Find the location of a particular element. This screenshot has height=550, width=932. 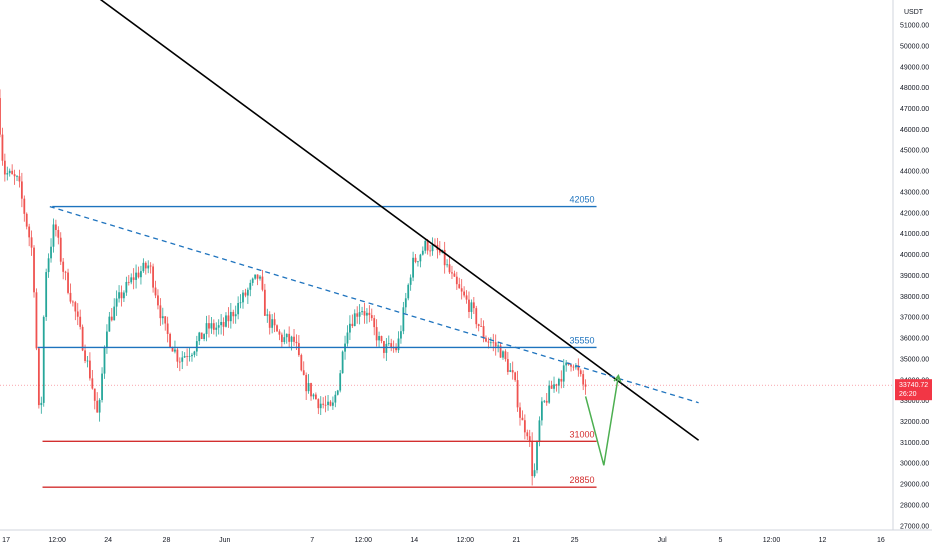

level-label-28850: 28850 is located at coordinates (582, 480).